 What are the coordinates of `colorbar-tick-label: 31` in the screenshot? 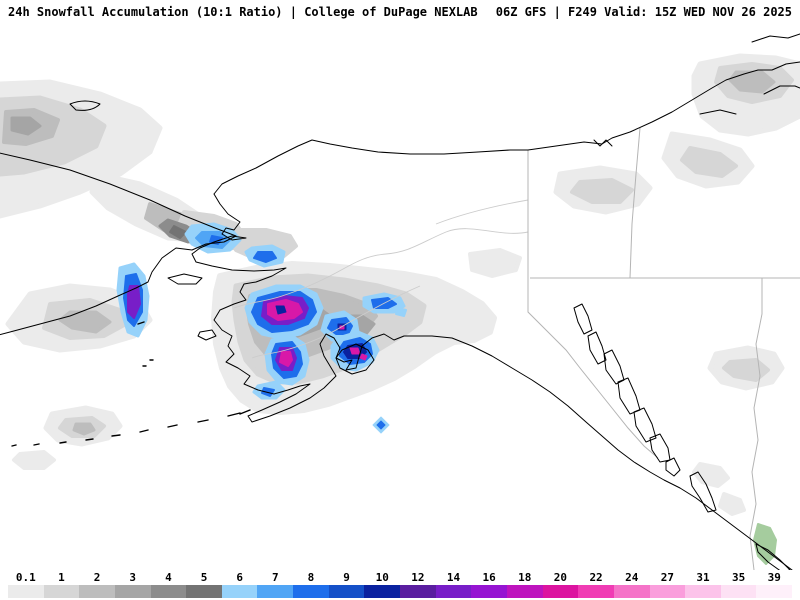 It's located at (703, 577).